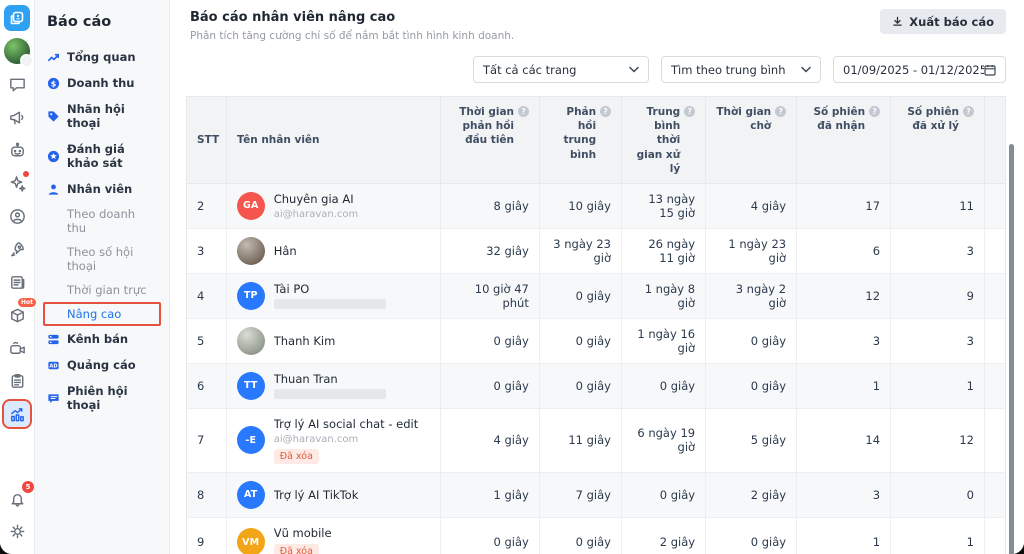  I want to click on notification-dot, so click(26, 174).